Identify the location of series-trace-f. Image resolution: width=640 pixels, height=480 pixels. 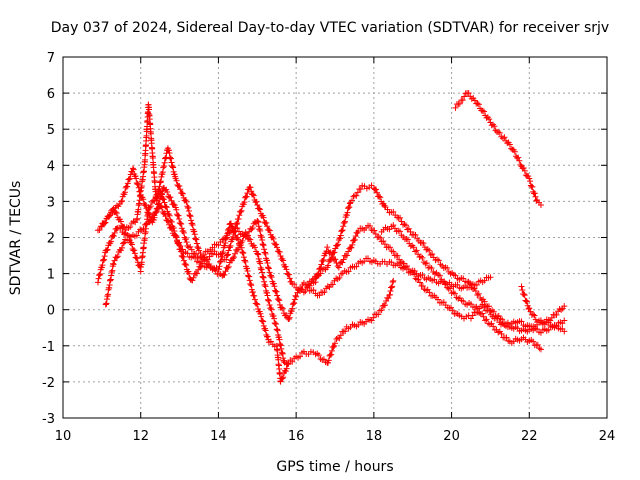
(461, 287).